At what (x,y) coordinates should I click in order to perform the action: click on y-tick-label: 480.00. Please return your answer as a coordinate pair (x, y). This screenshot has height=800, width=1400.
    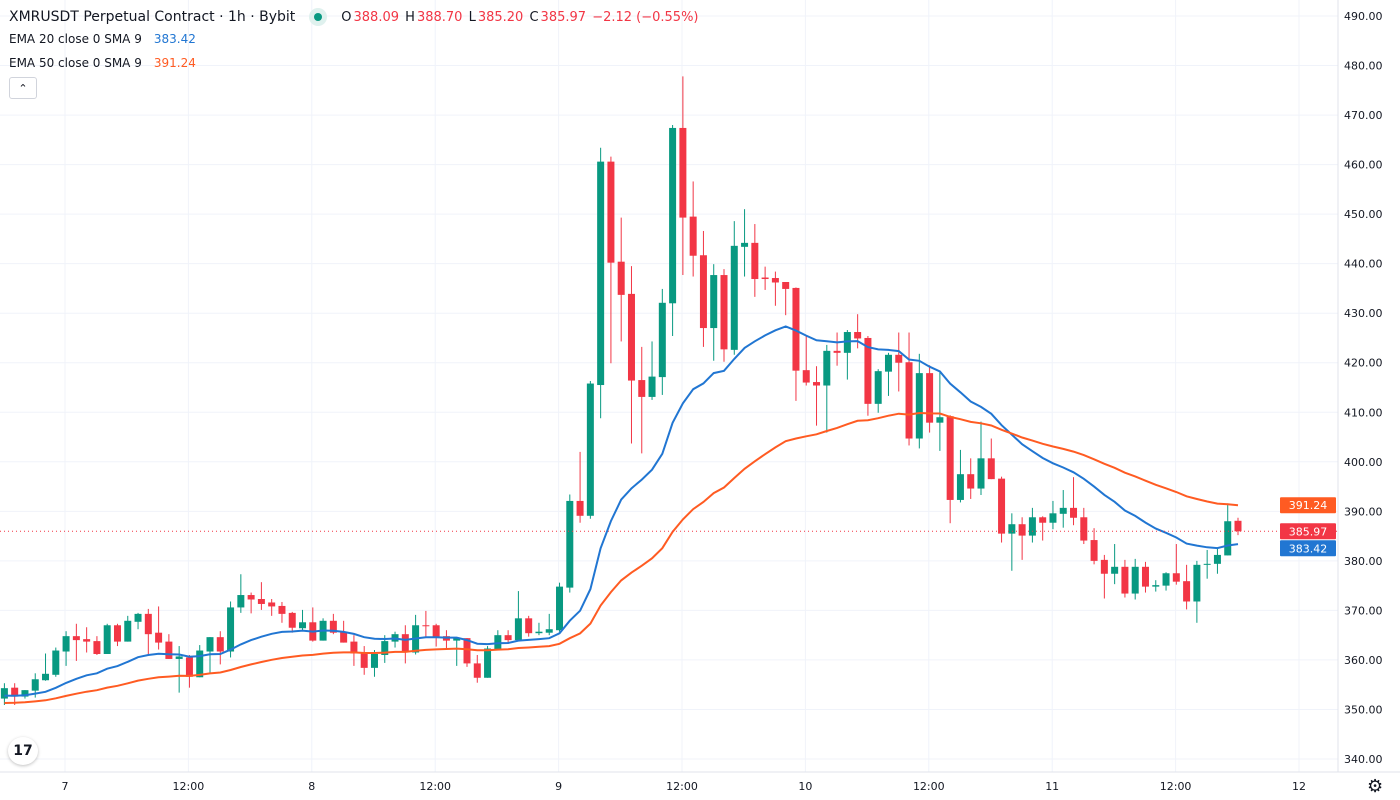
    Looking at the image, I should click on (1363, 66).